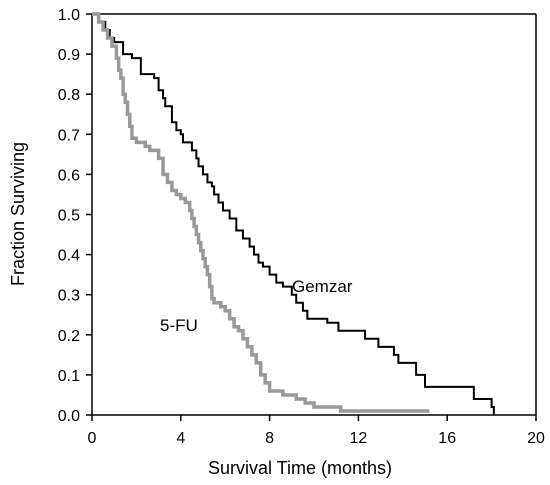 The height and width of the screenshot is (485, 550). What do you see at coordinates (179, 325) in the screenshot?
I see `series-label-5fu: 5-FU` at bounding box center [179, 325].